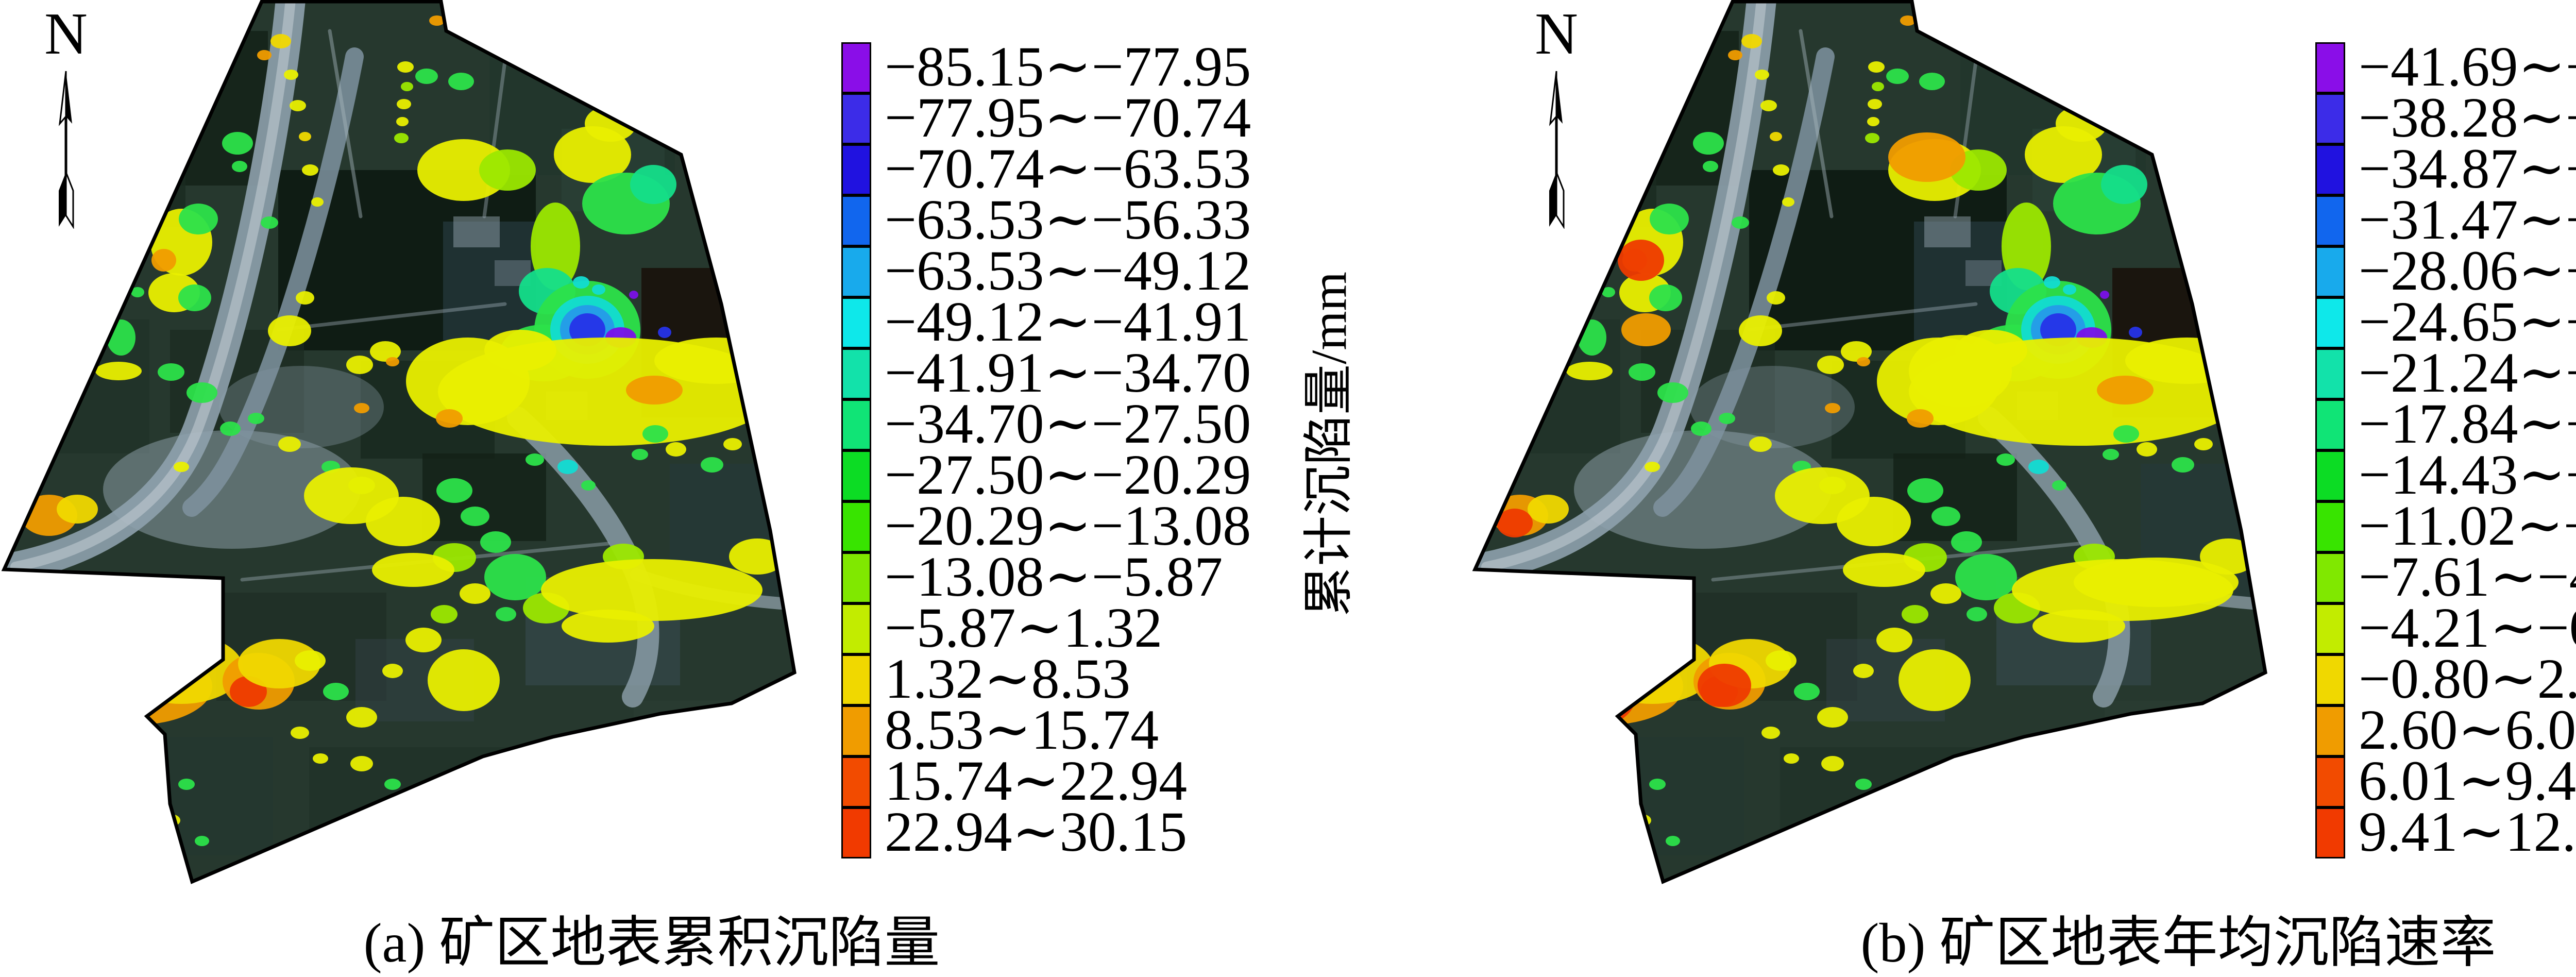  What do you see at coordinates (2445, 117) in the screenshot?
I see `legend-row: −38.28∼−34.87` at bounding box center [2445, 117].